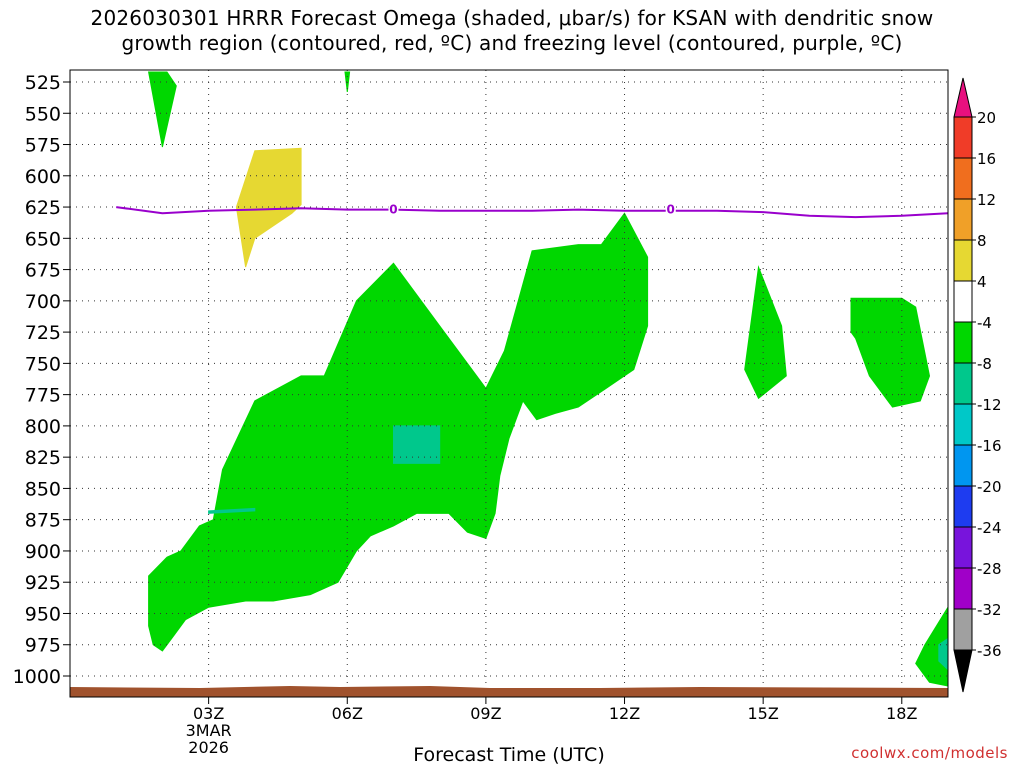  What do you see at coordinates (37, 677) in the screenshot?
I see `y-tick-label: 1000` at bounding box center [37, 677].